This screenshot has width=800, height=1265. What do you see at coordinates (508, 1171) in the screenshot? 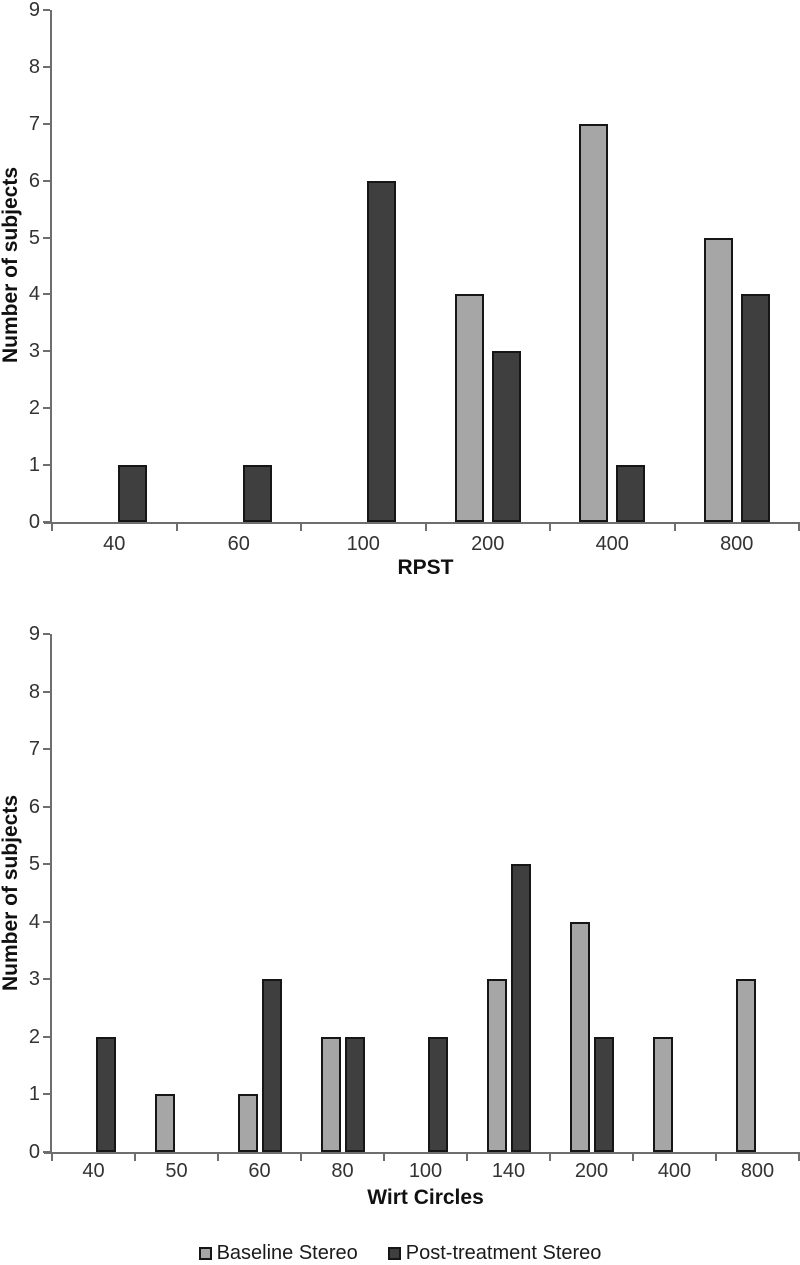
I see `x-tick-label: 140` at bounding box center [508, 1171].